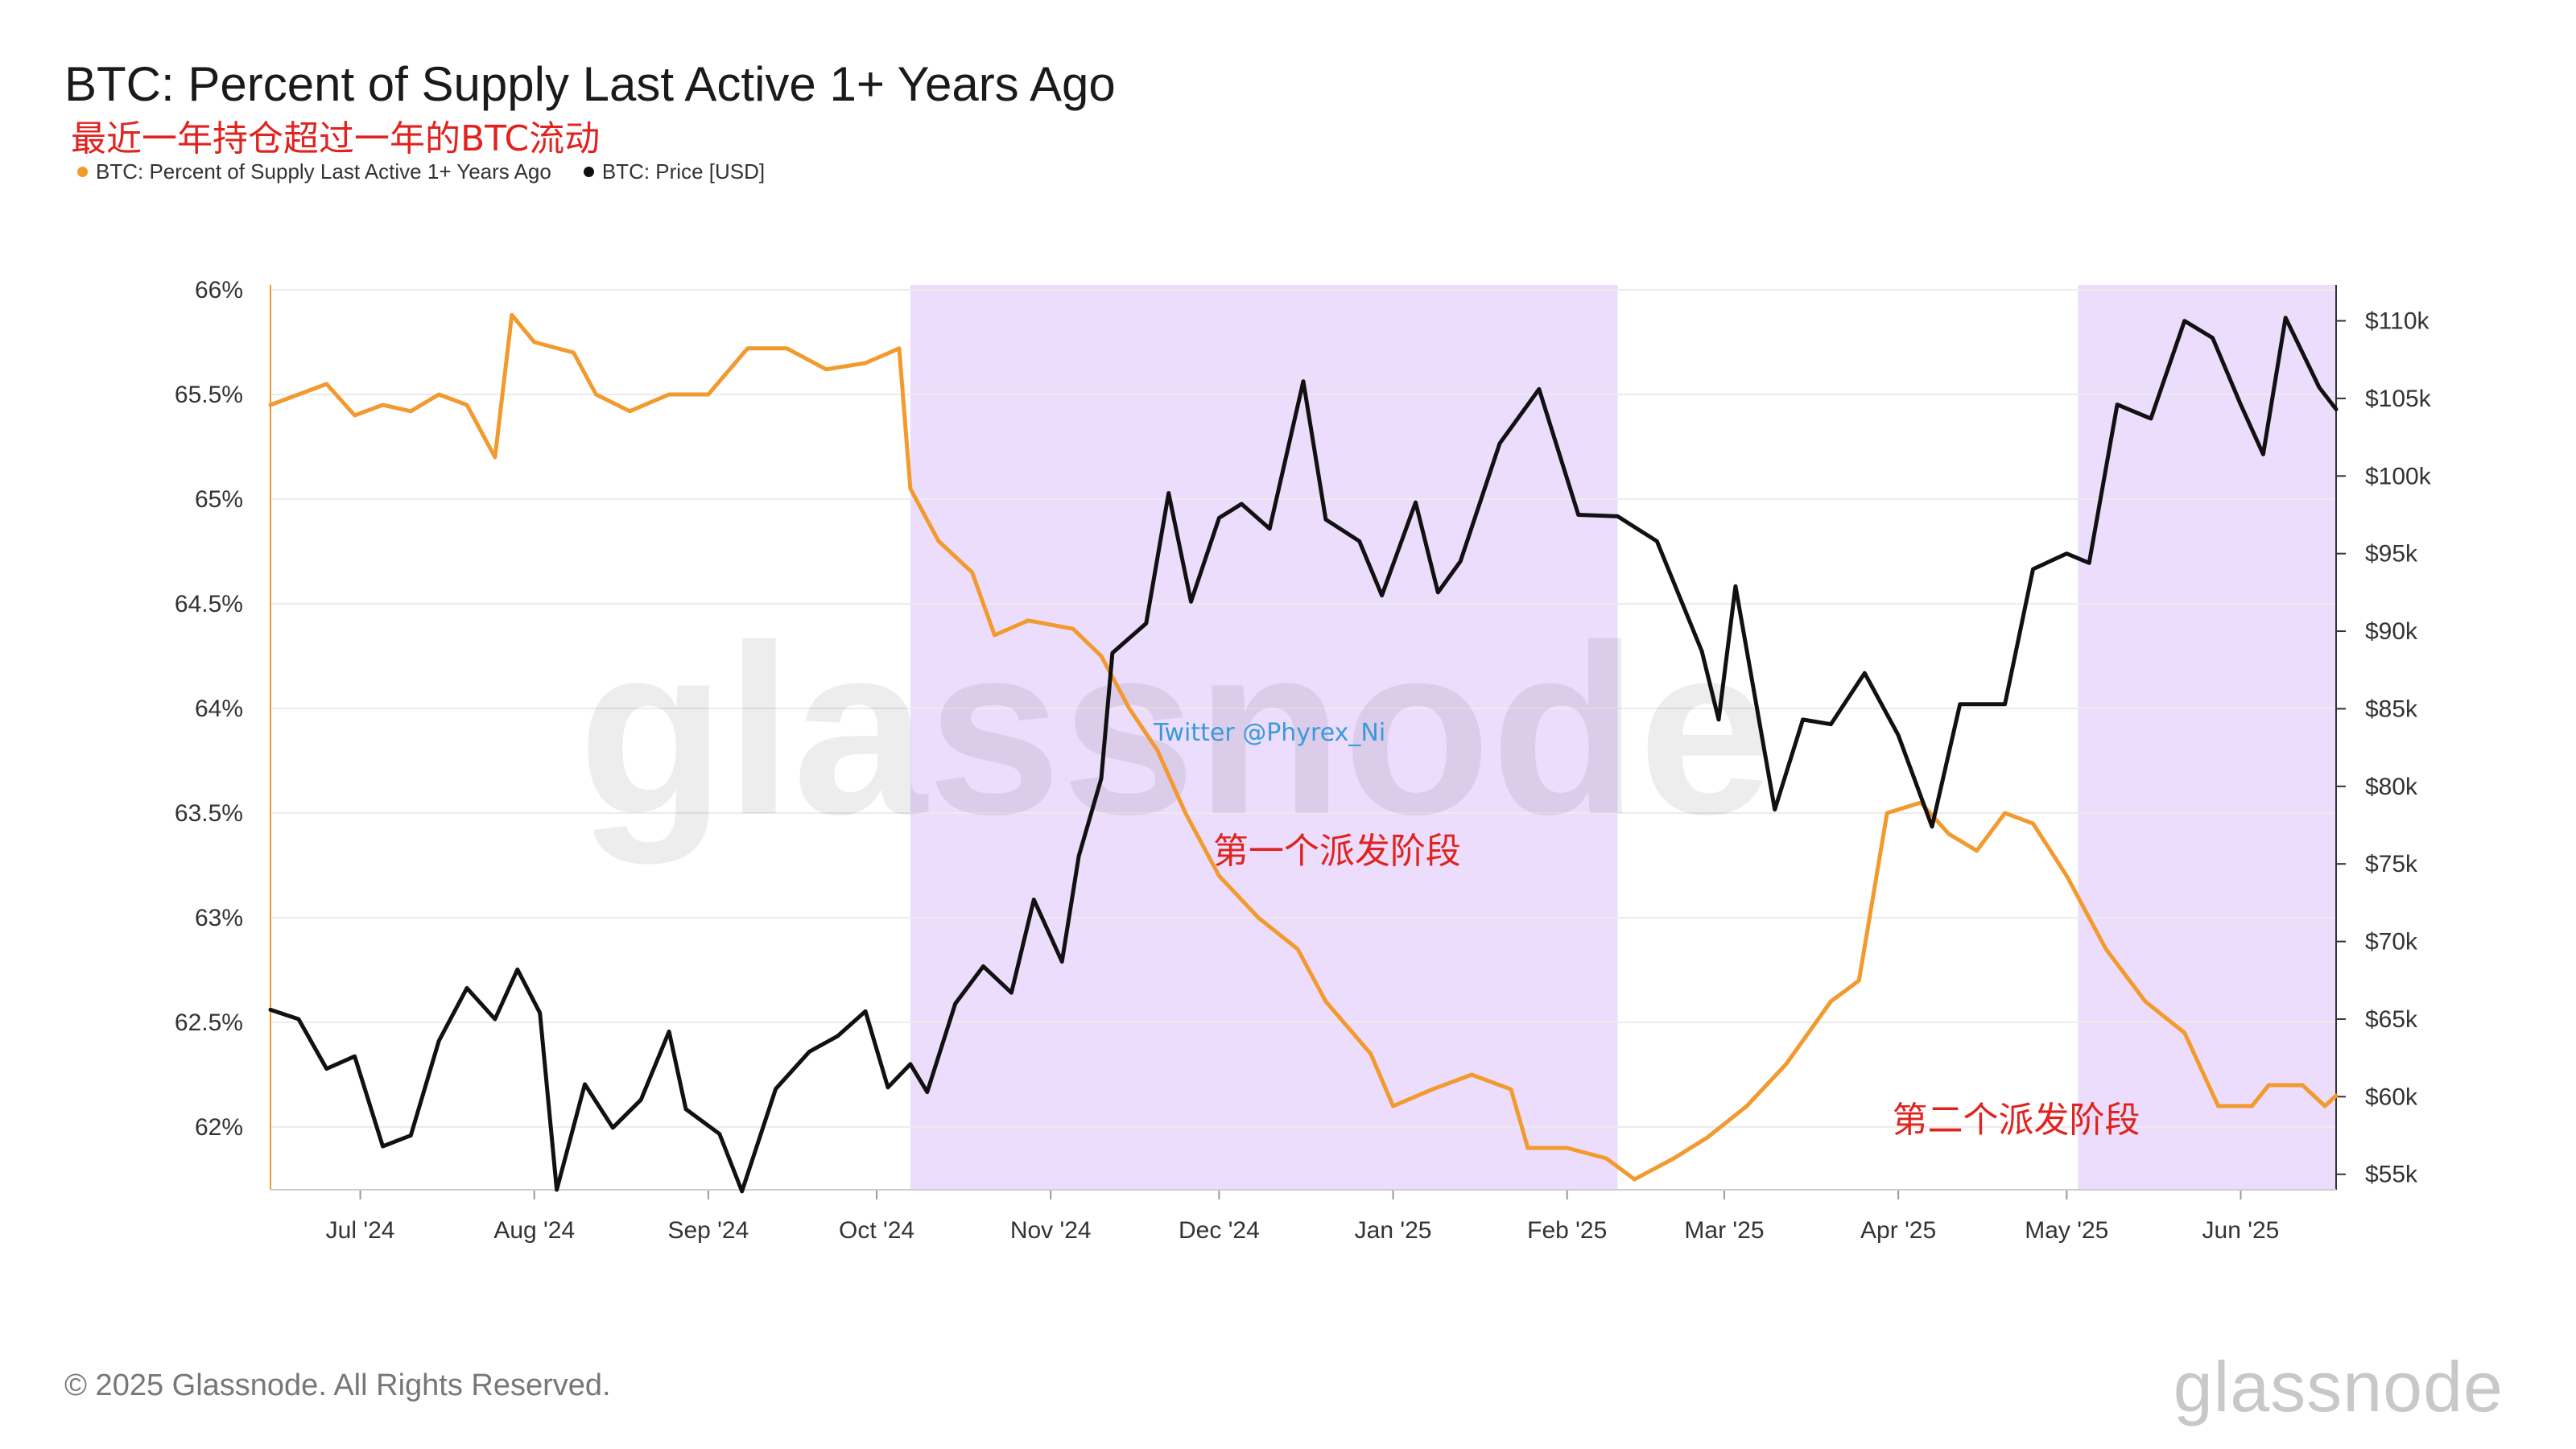  What do you see at coordinates (1567, 1230) in the screenshot?
I see `x-tick-label: Feb '25` at bounding box center [1567, 1230].